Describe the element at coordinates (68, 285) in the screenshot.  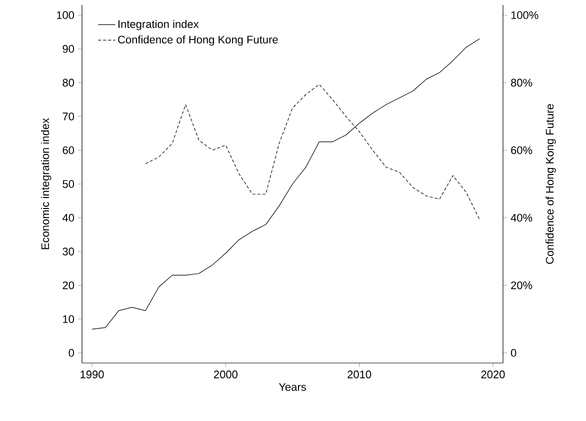
I see `y-tick-label: 20` at that location.